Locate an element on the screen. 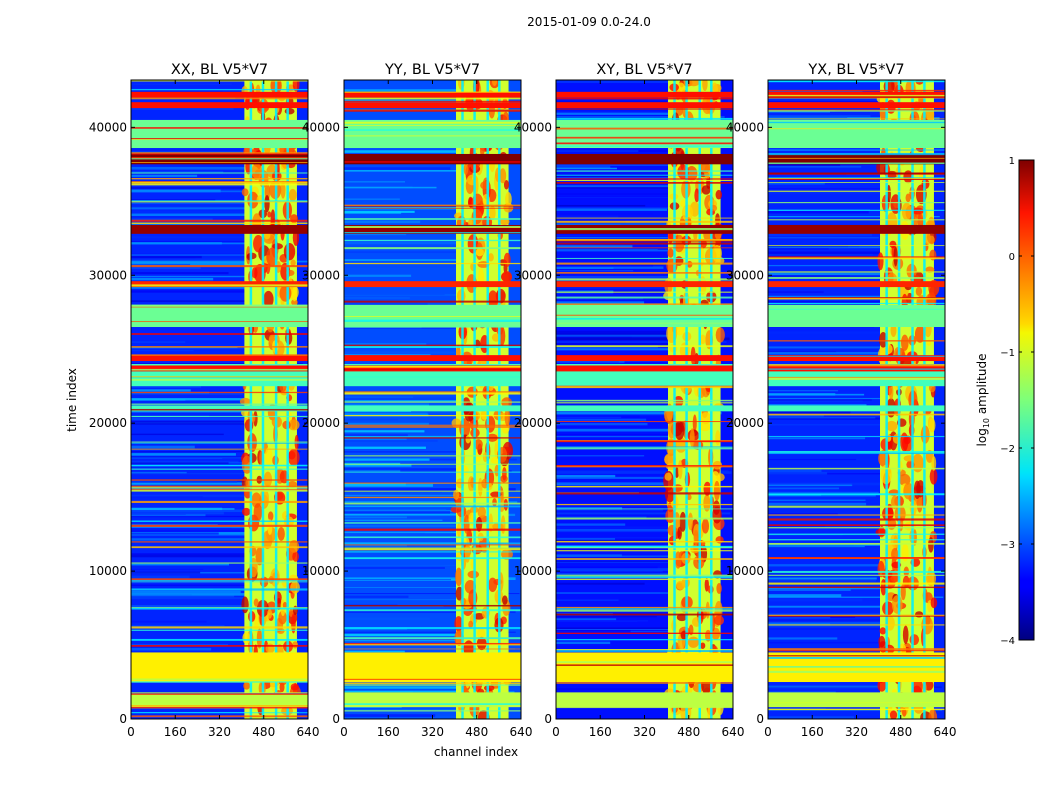 The height and width of the screenshot is (800, 1050). colorbar-ticks: 1 0 −1 −2 −3 −4 is located at coordinates (1017, 401).